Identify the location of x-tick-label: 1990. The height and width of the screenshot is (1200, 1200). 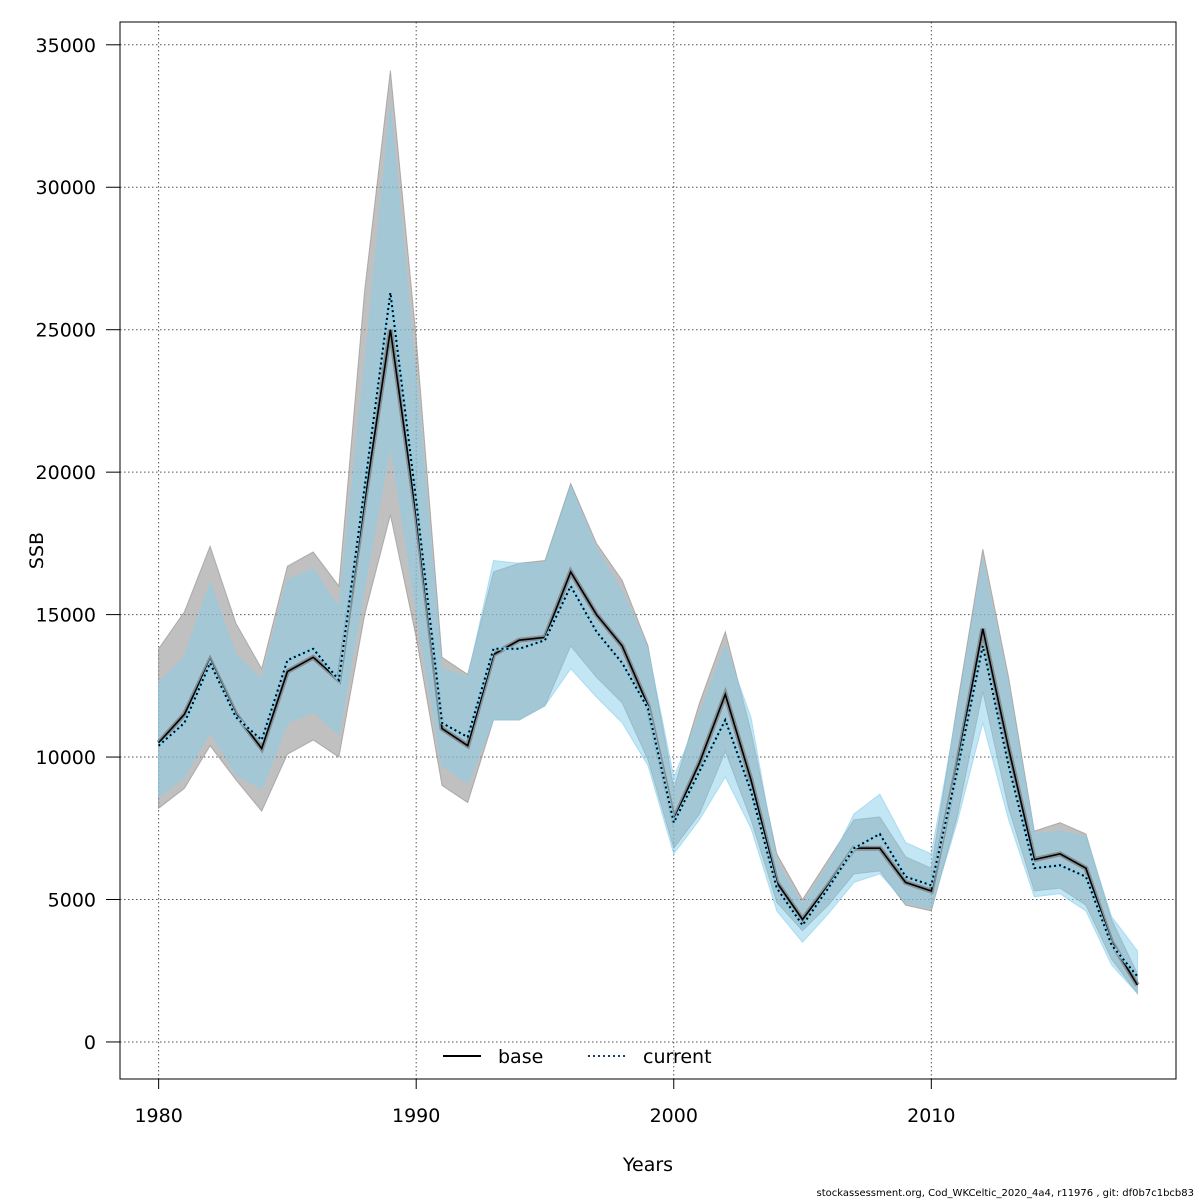
(416, 1116).